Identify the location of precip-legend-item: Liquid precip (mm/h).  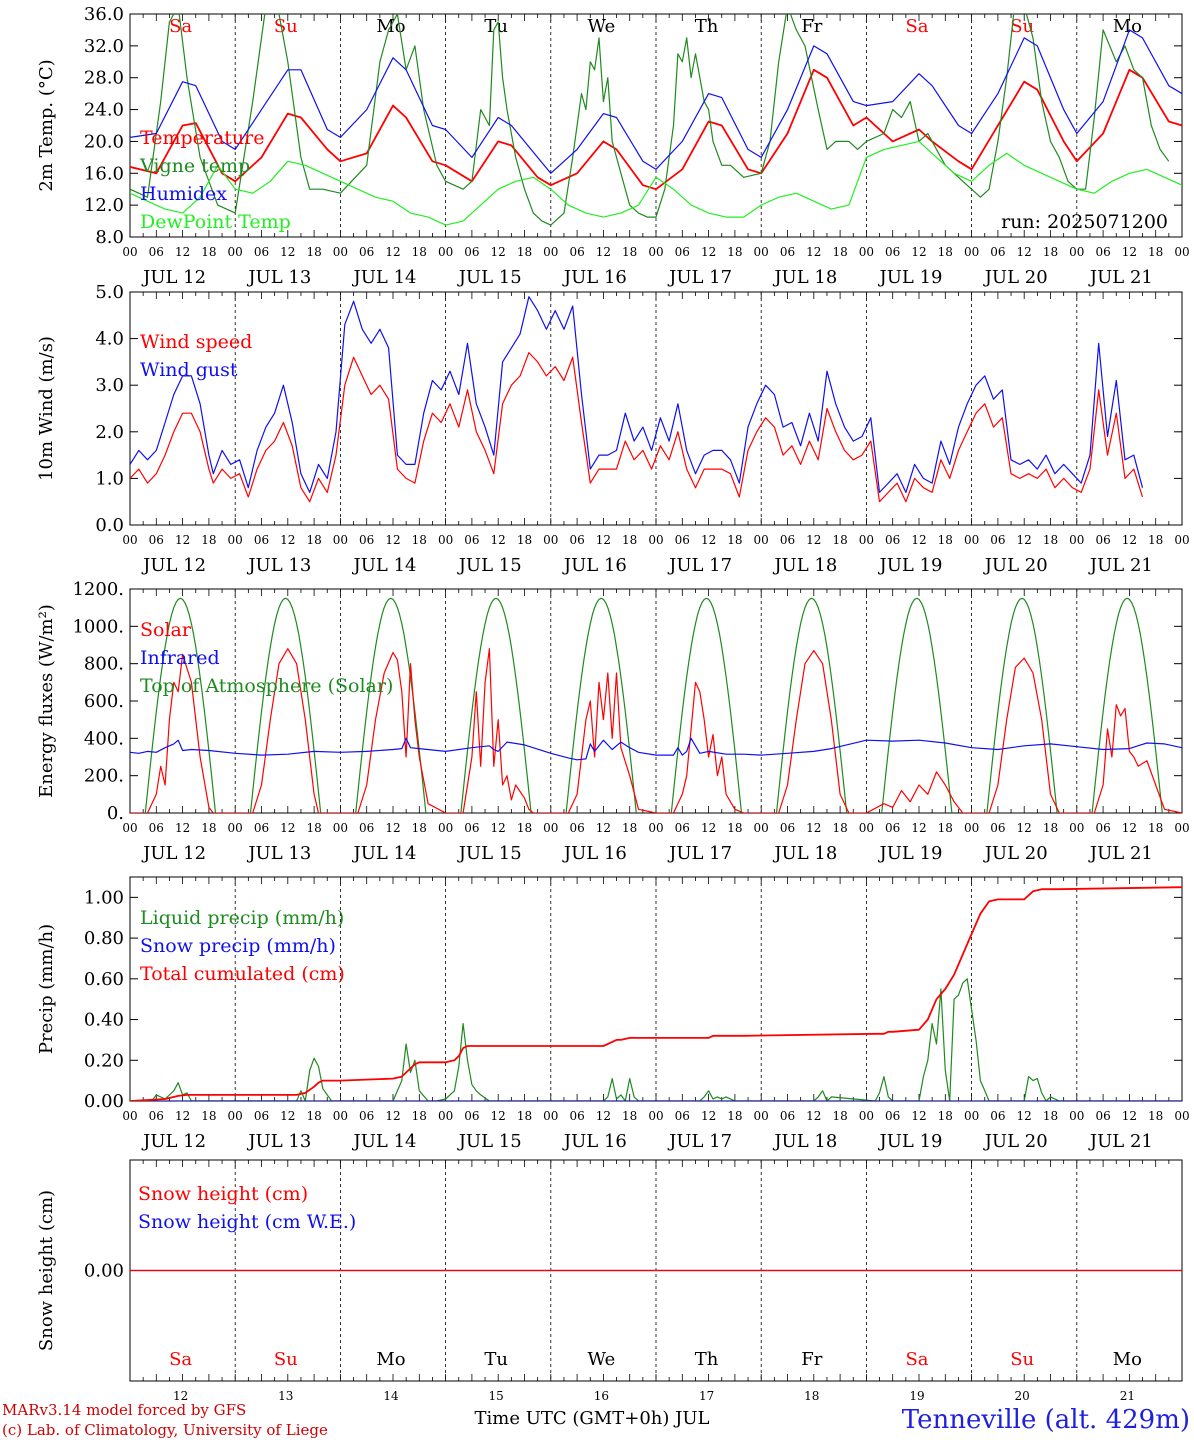
(242, 918).